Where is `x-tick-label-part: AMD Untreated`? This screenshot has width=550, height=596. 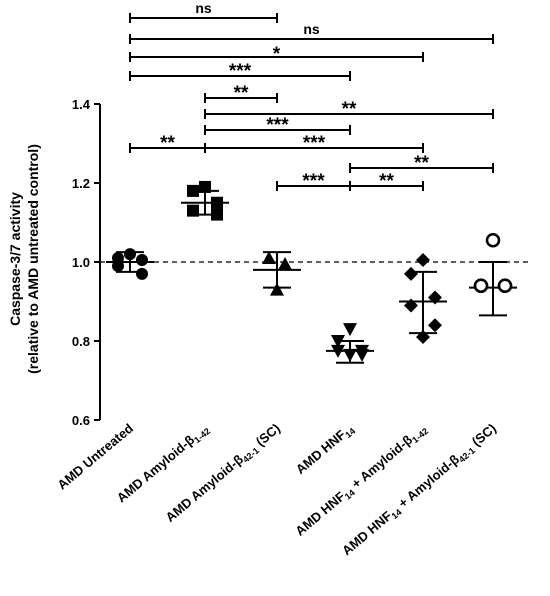 x-tick-label-part: AMD Untreated is located at coordinates (95, 456).